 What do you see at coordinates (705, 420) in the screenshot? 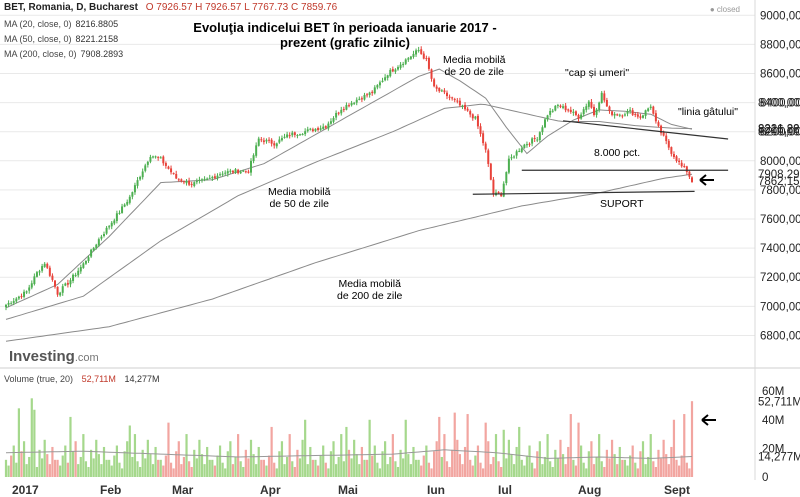
I see `arrow-head` at bounding box center [705, 420].